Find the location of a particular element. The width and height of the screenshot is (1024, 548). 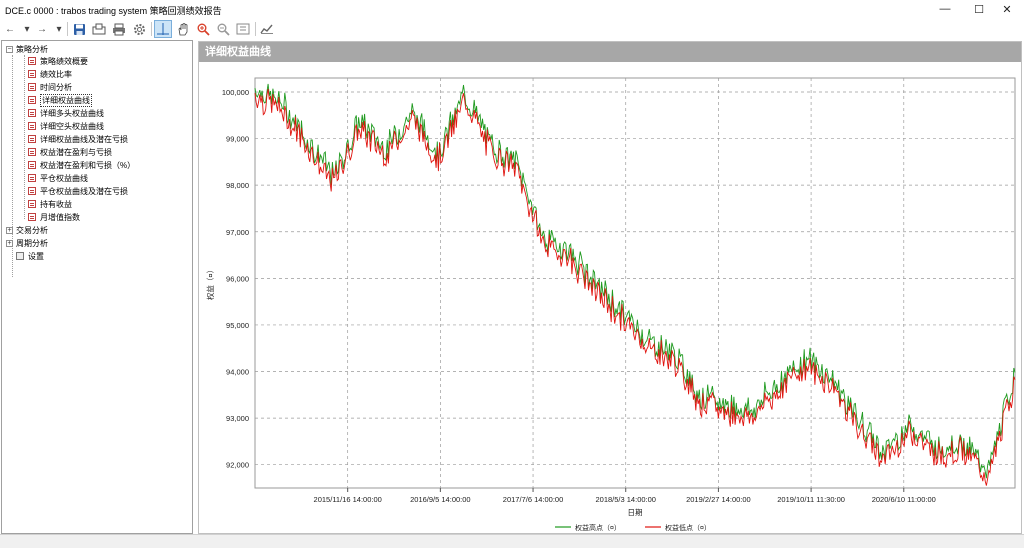

tree-item-time-analysis: 时间分析 is located at coordinates (50, 87).